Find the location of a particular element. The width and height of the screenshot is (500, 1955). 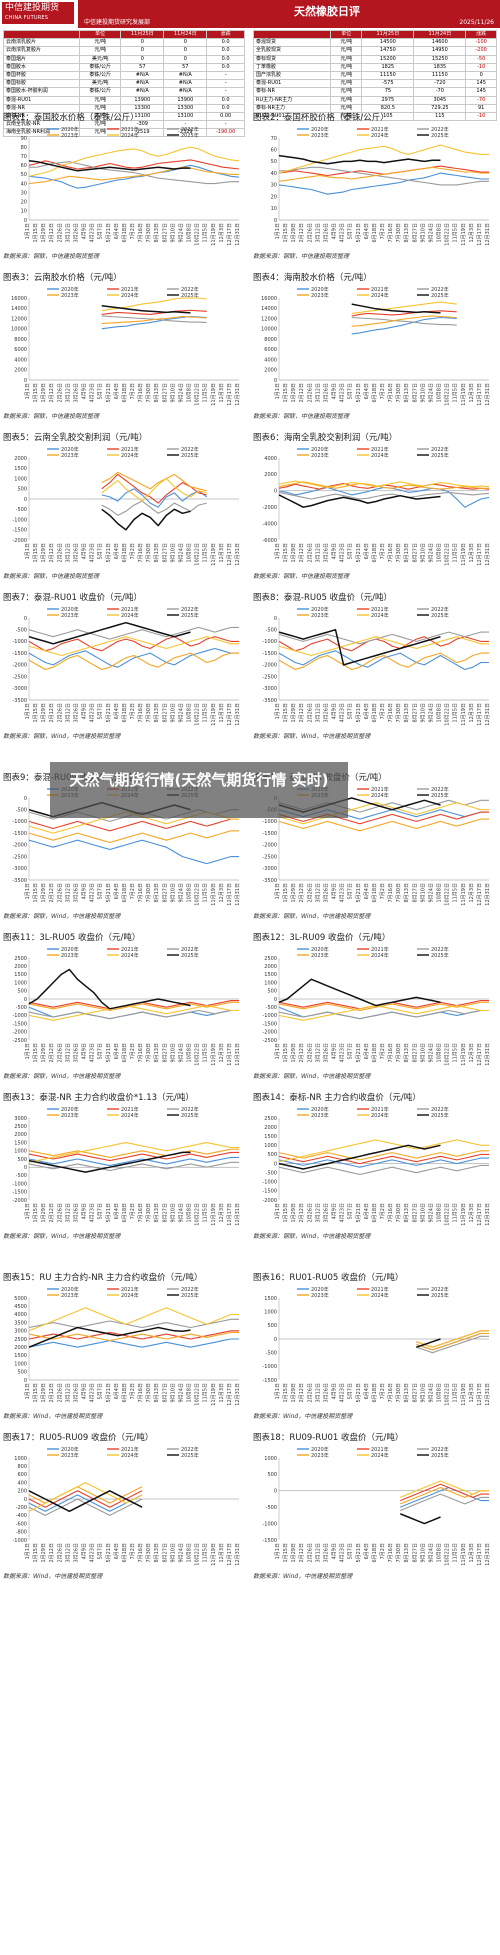

legend-label: 2025年 is located at coordinates (190, 1295).